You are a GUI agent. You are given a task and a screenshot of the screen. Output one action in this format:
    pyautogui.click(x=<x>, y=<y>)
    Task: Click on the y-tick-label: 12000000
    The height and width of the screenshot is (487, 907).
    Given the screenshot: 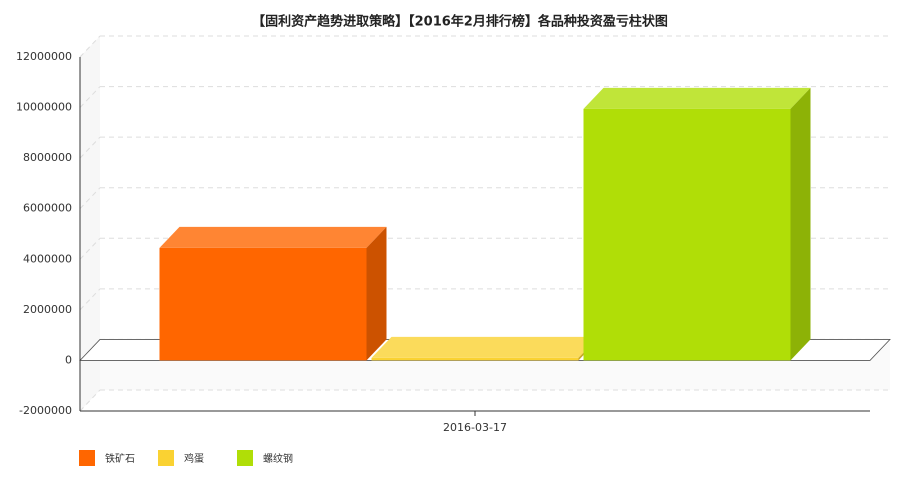 What is the action you would take?
    pyautogui.click(x=44, y=56)
    